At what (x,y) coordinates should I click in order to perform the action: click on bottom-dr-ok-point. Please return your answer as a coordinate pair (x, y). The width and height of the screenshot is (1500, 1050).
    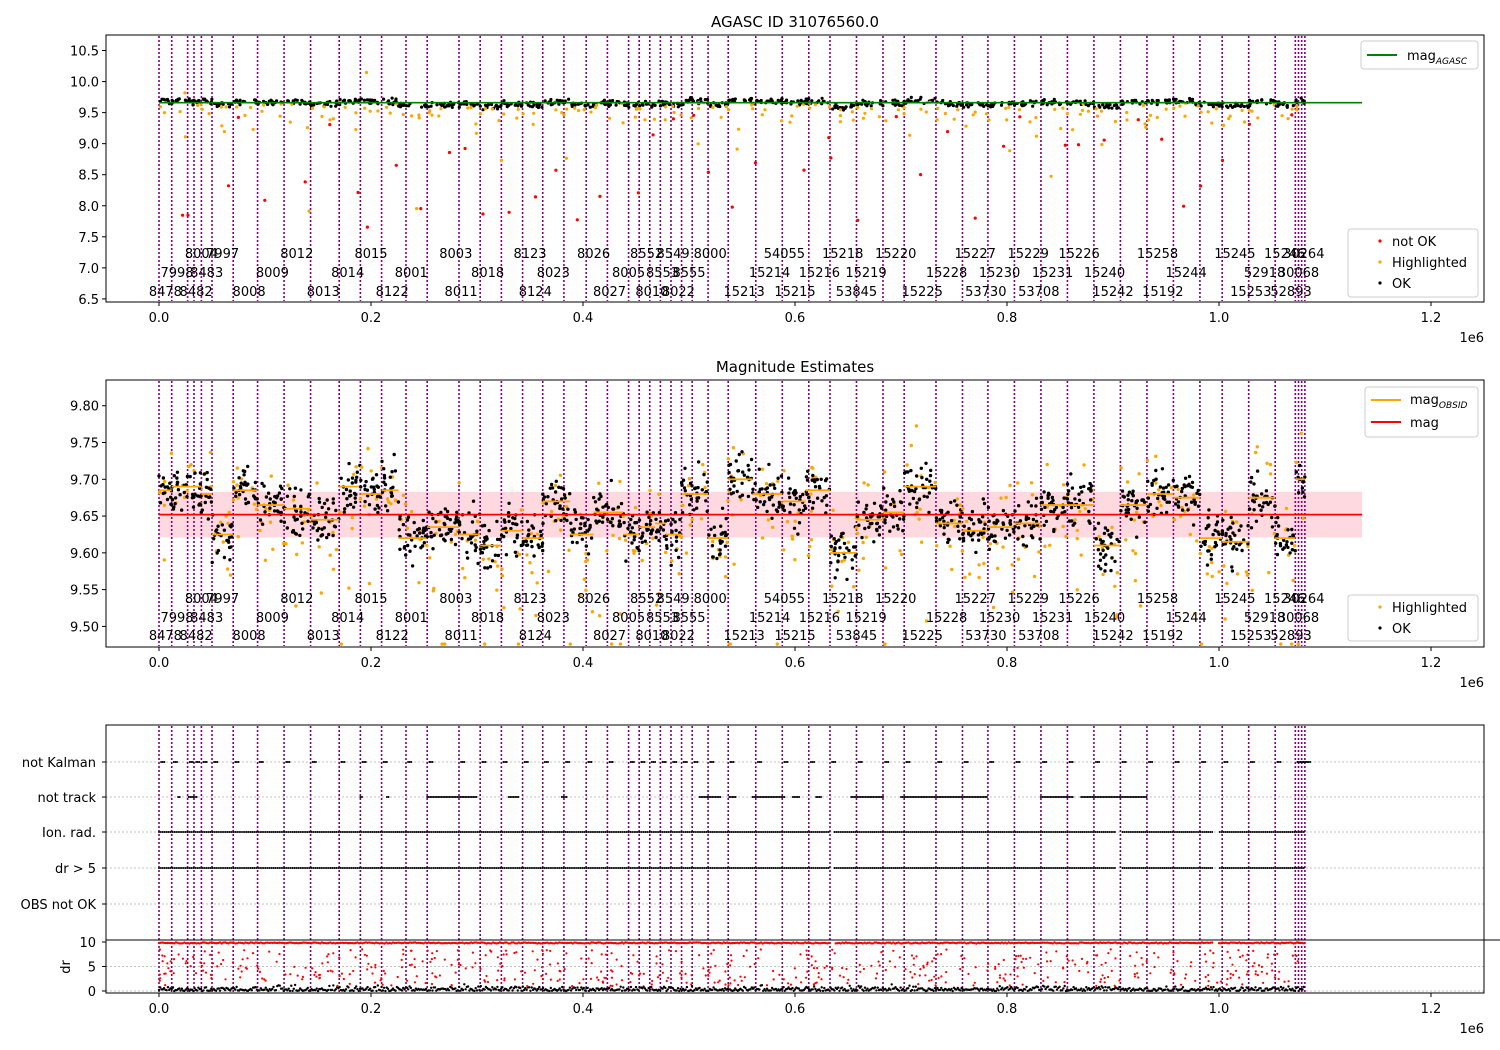
    Looking at the image, I should click on (220, 990).